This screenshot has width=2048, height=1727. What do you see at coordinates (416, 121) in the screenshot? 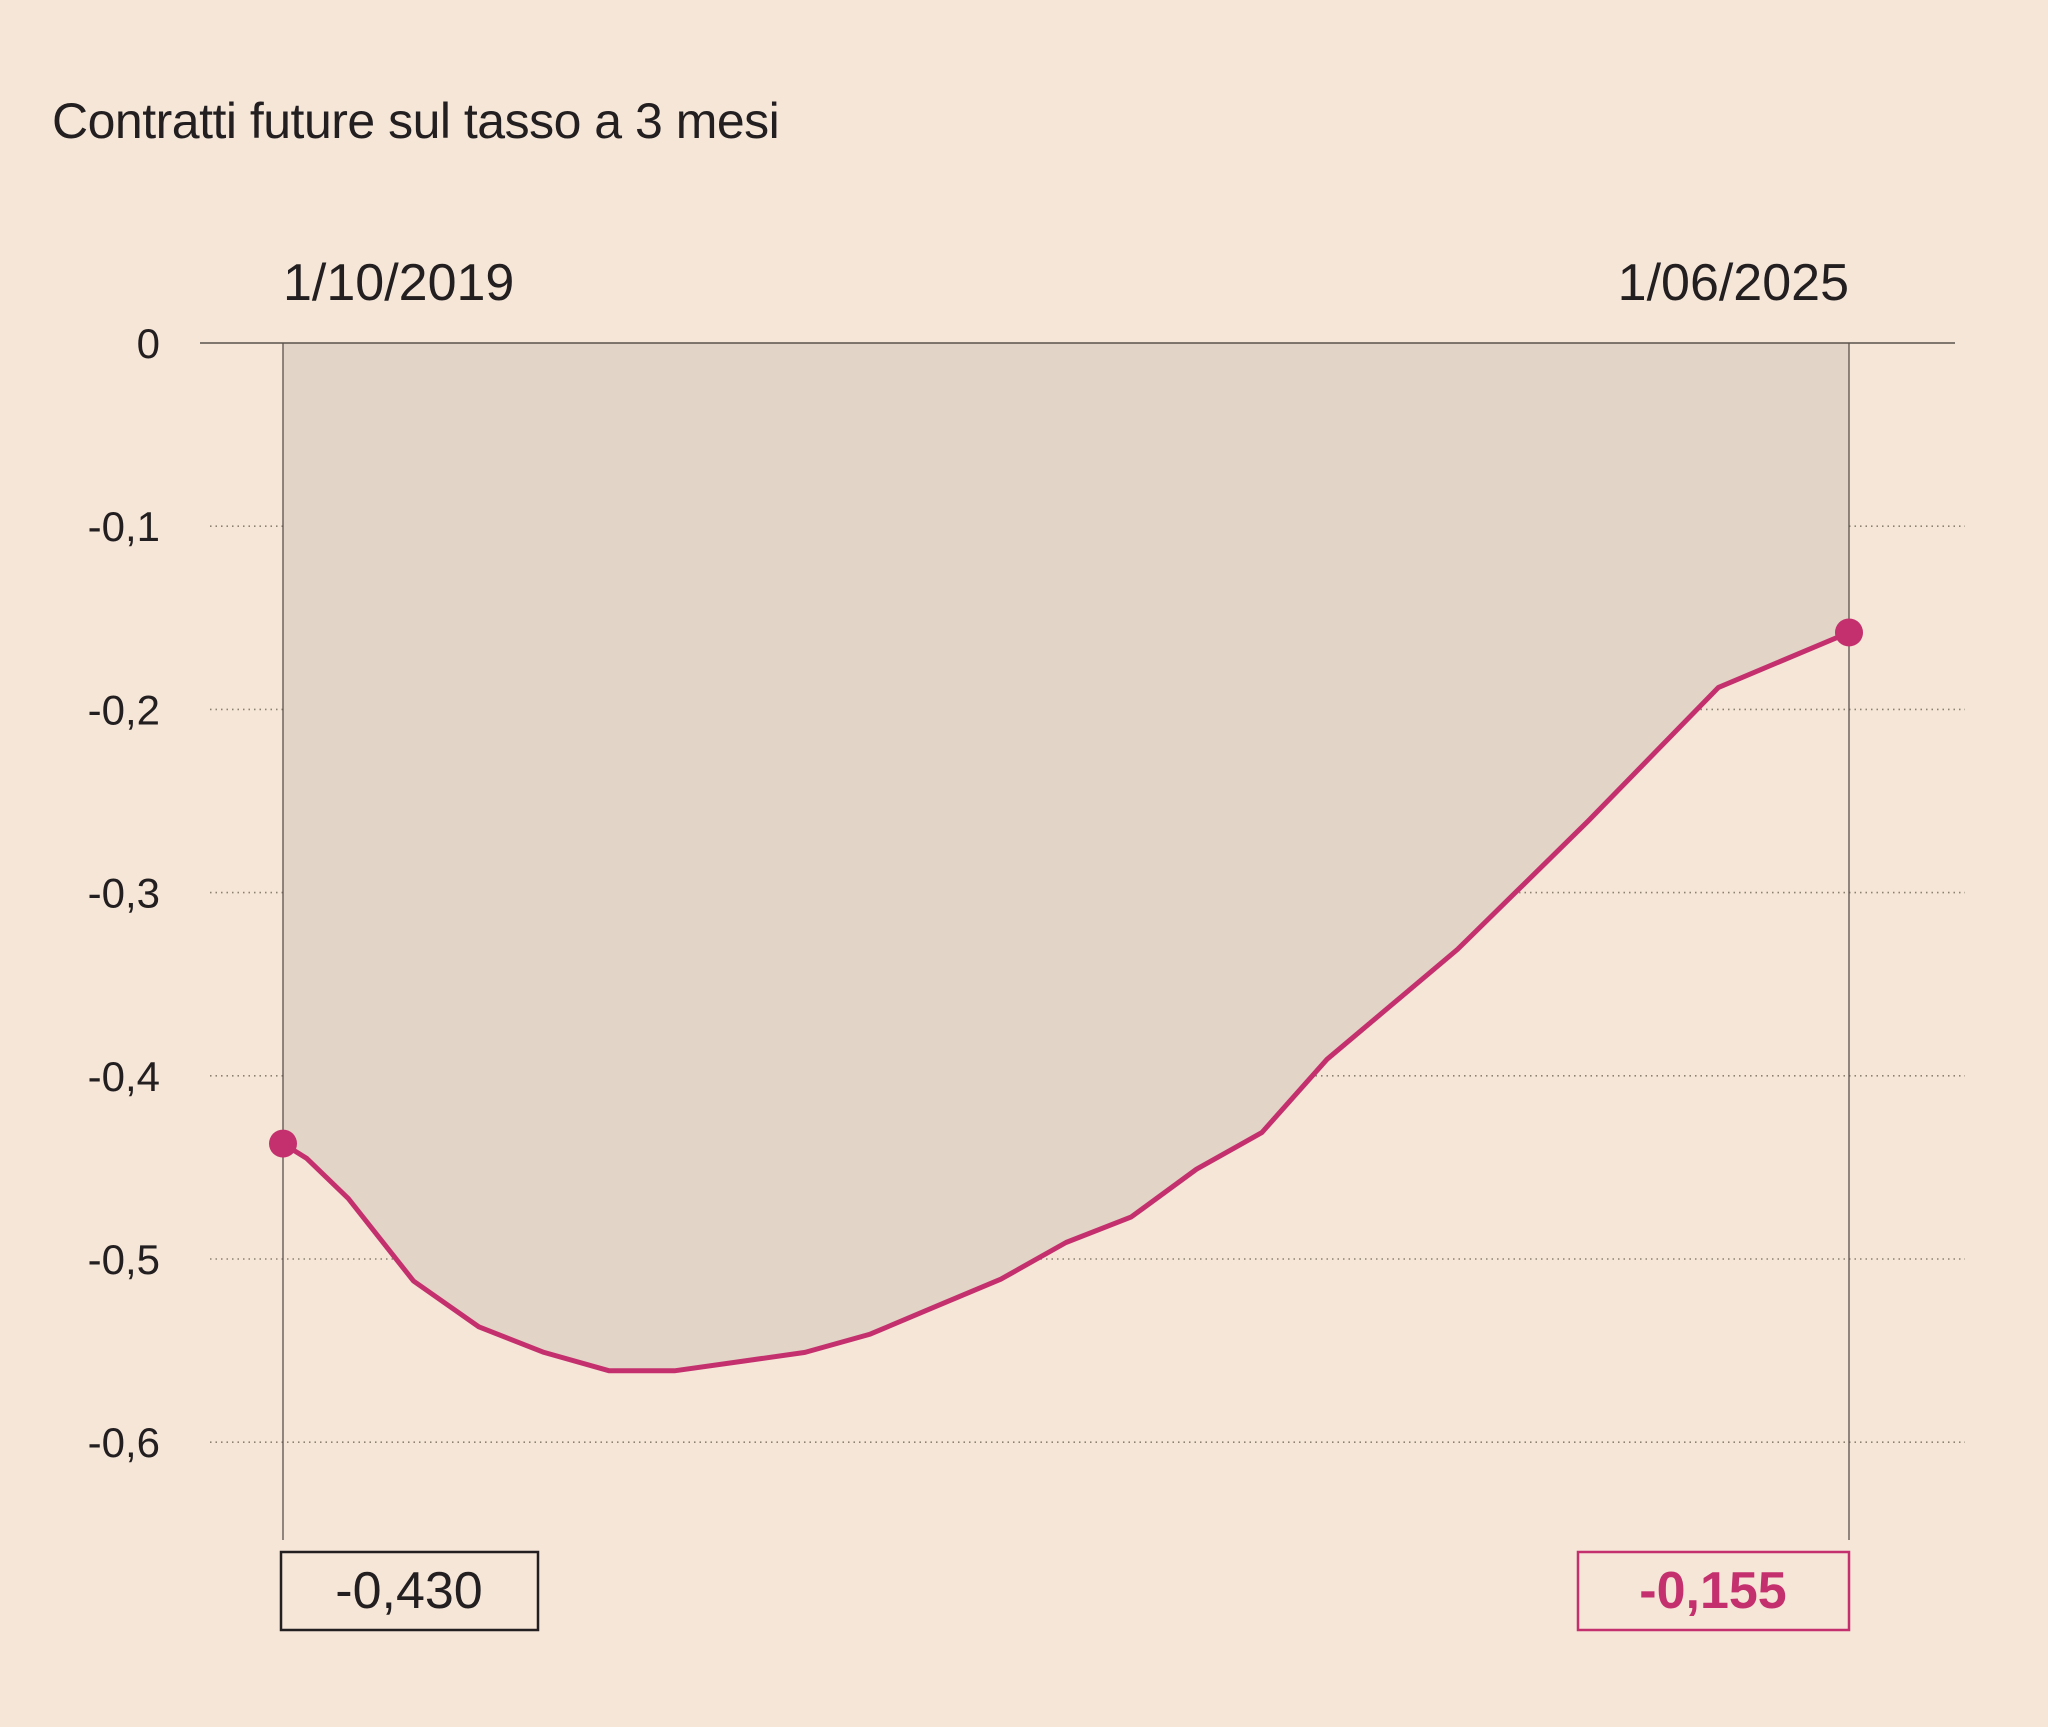
I see `chart-title: Contratti future sul tasso a 3 mesi` at bounding box center [416, 121].